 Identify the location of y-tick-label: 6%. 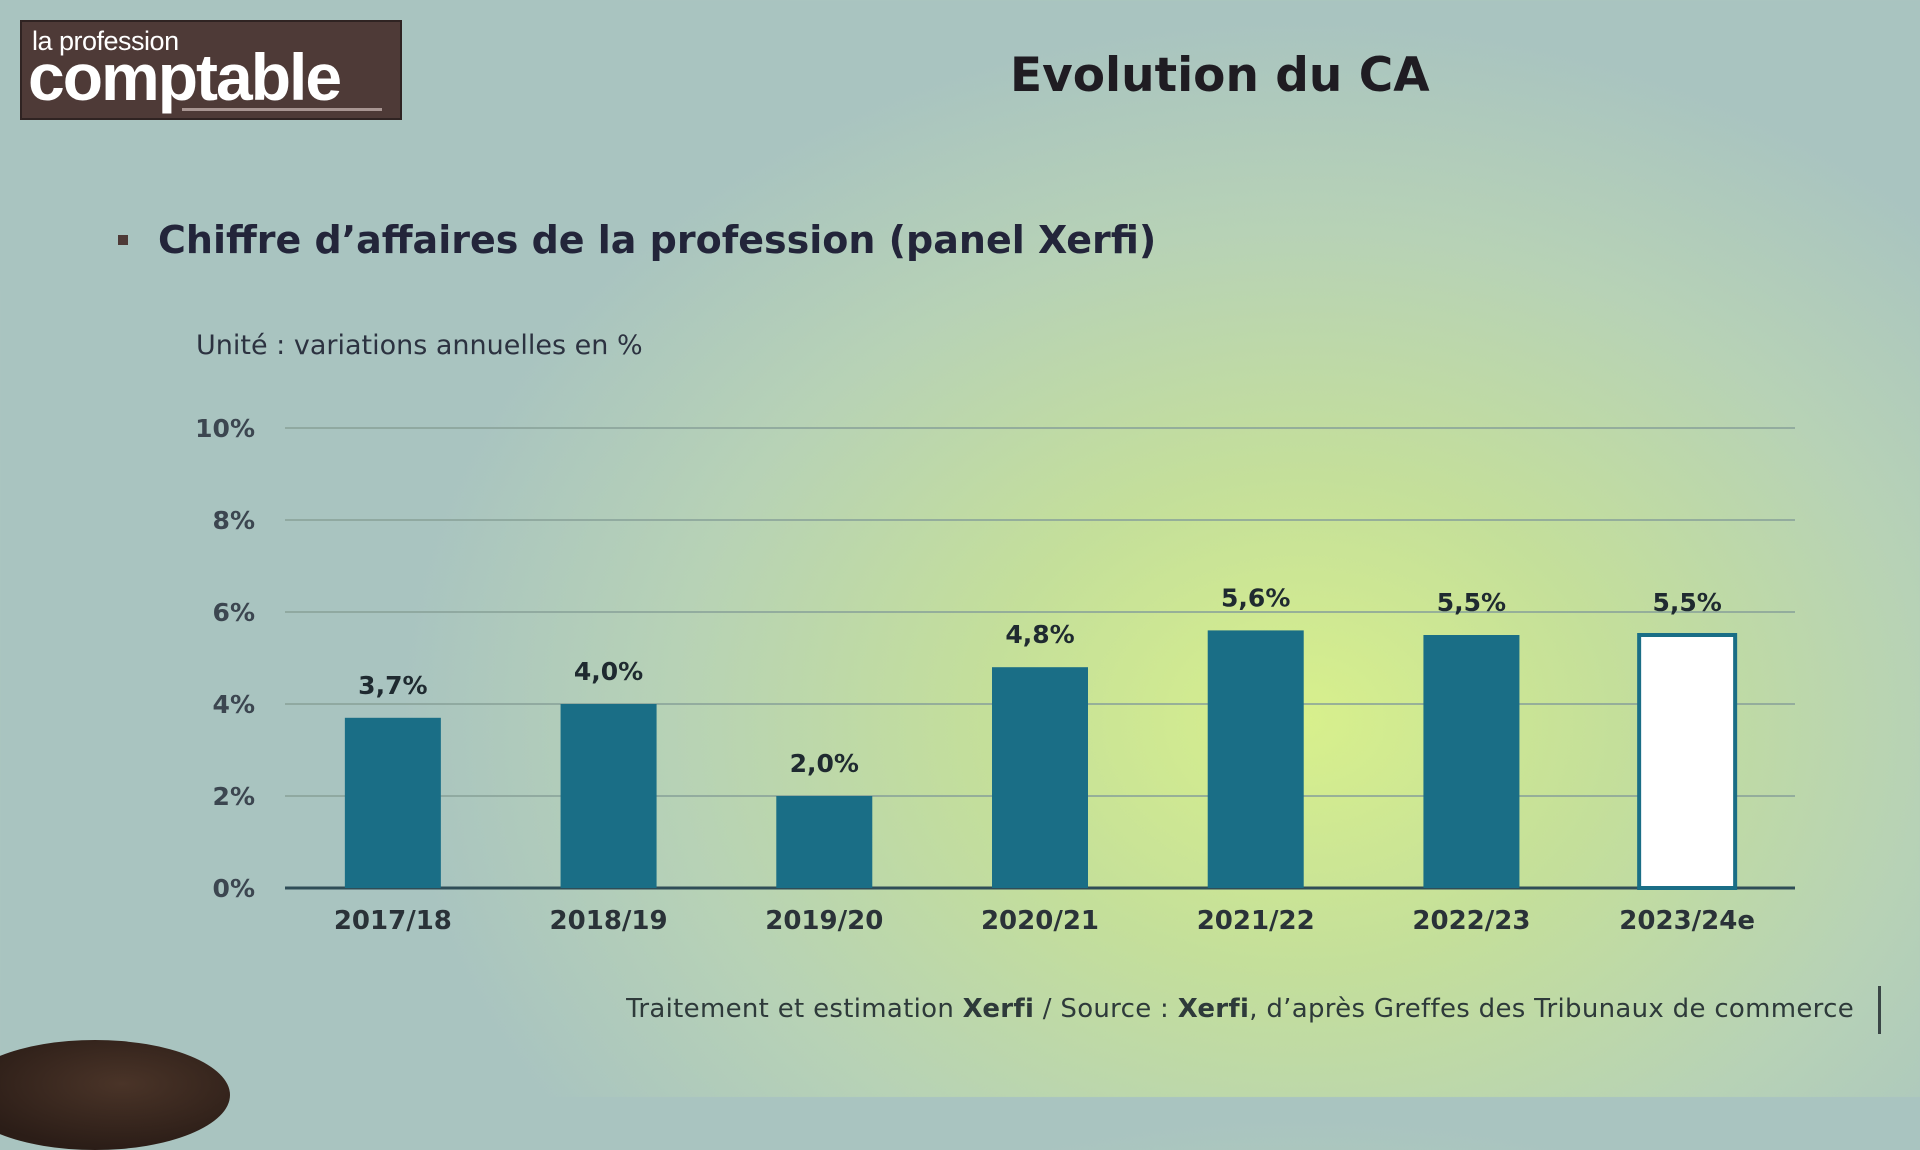
(234, 612).